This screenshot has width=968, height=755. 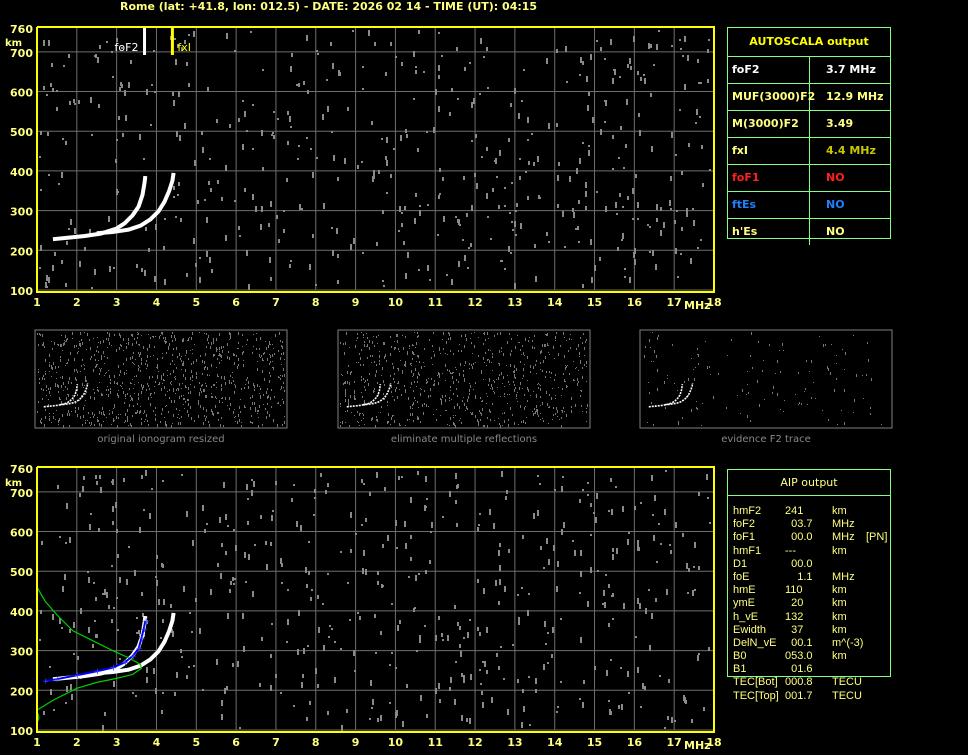 What do you see at coordinates (674, 302) in the screenshot?
I see `x-tick-label: 17` at bounding box center [674, 302].